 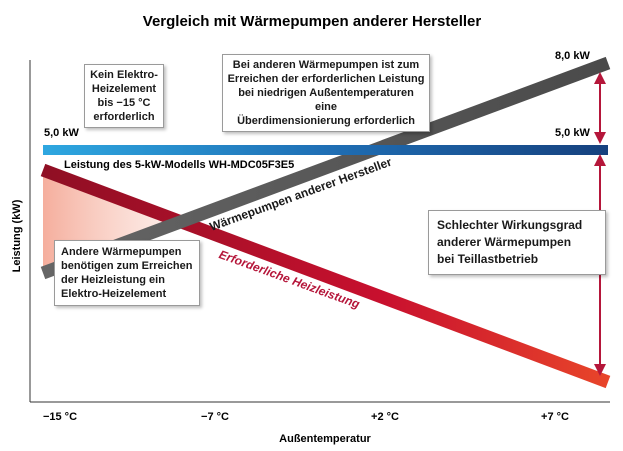 What do you see at coordinates (121, 252) in the screenshot?
I see `callout-line: Andere Wärmepumpen` at bounding box center [121, 252].